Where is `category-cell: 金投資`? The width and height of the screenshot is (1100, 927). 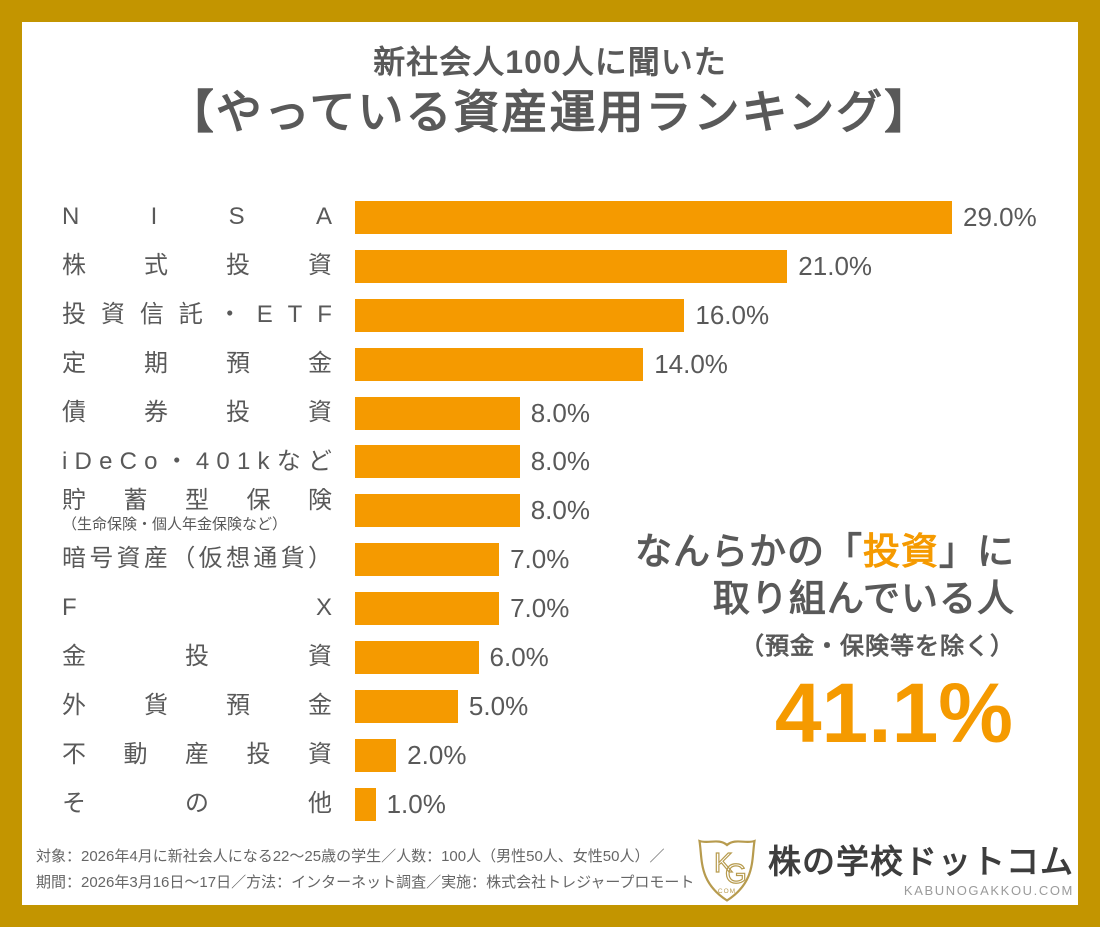
category-cell: 金投資 is located at coordinates (197, 657).